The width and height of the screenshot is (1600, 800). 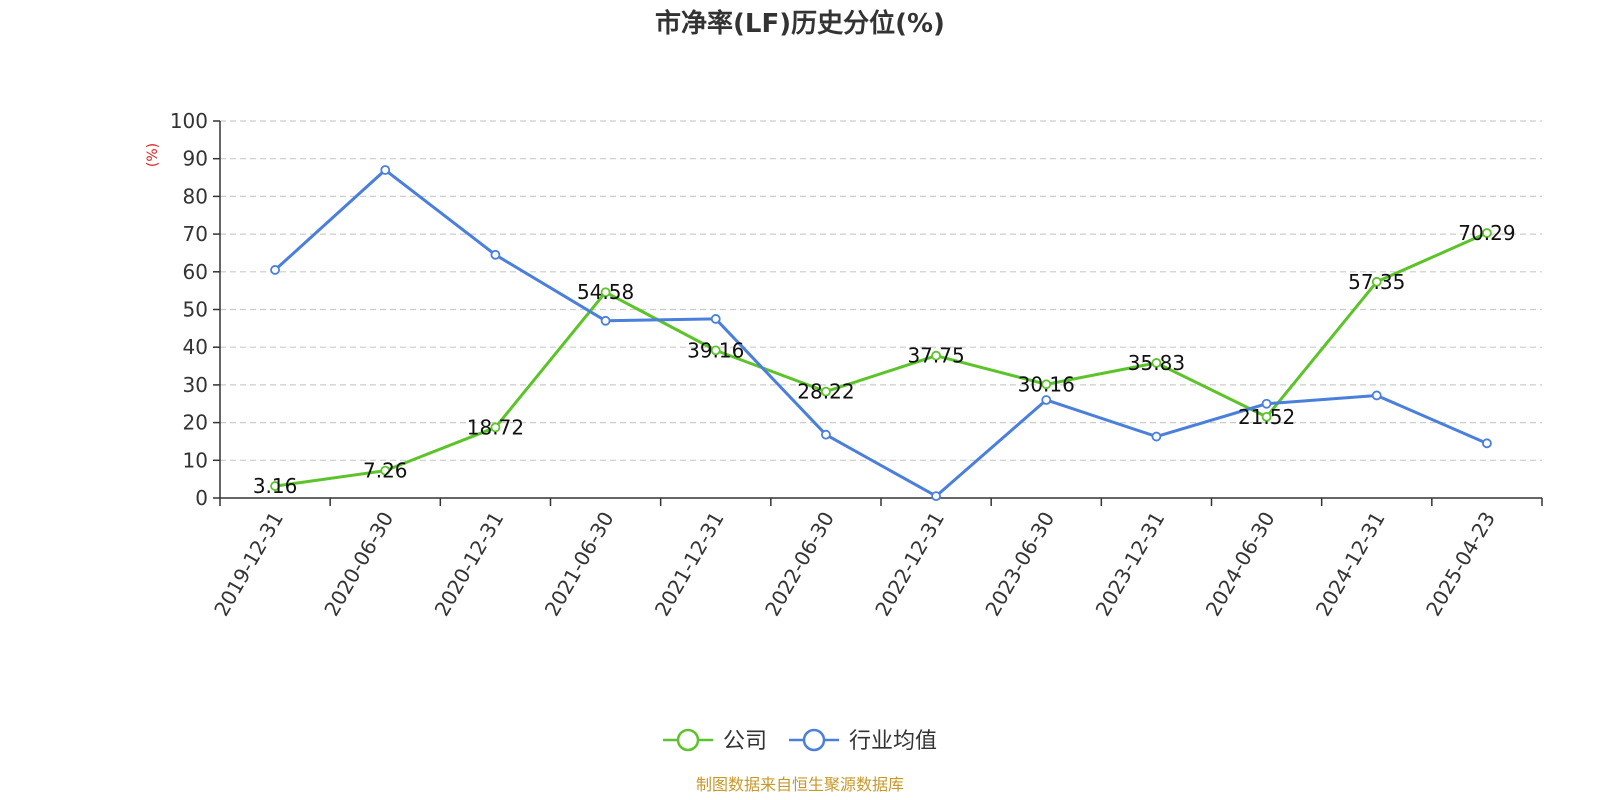 What do you see at coordinates (195, 385) in the screenshot?
I see `y-tick-label: 30` at bounding box center [195, 385].